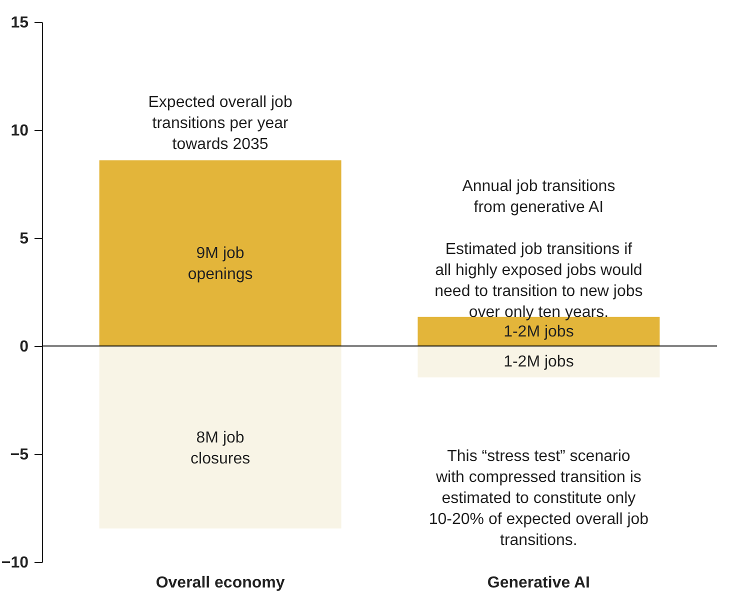 Image resolution: width=738 pixels, height=606 pixels. I want to click on annotation: This “stress test” scenario with compressed transition is estimated to constitute only 10-20% of expected overall job transitions., so click(538, 499).